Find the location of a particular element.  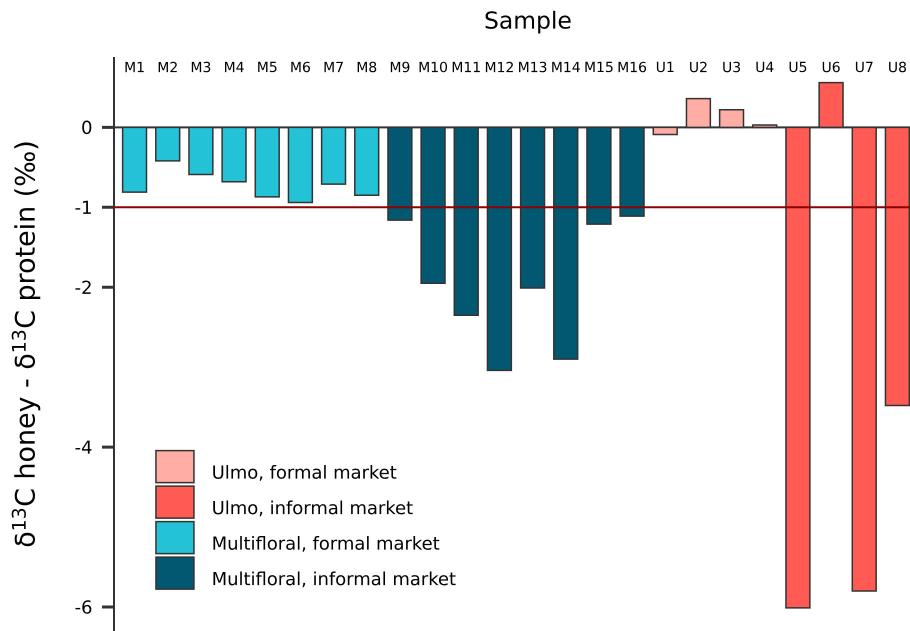

x-tick-label: U7 is located at coordinates (864, 67).